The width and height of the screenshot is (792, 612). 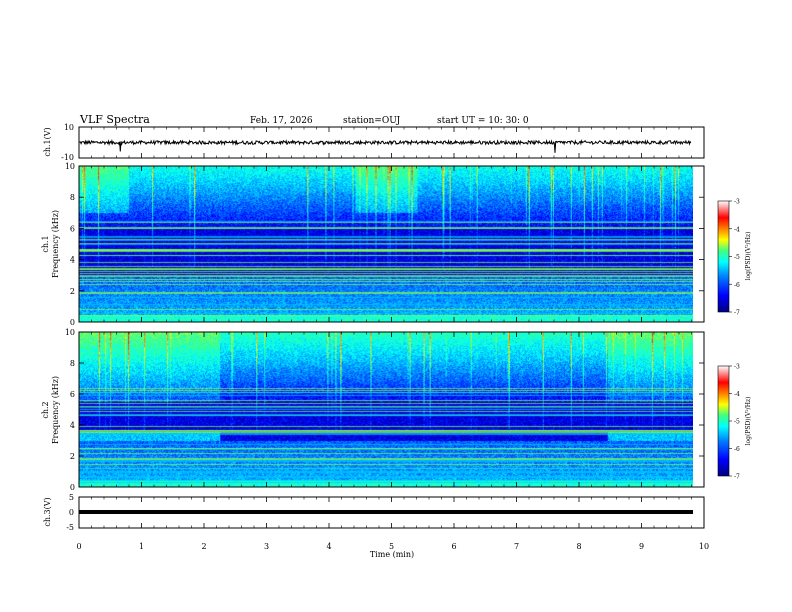 I want to click on ch1-colorbar, so click(x=723, y=256).